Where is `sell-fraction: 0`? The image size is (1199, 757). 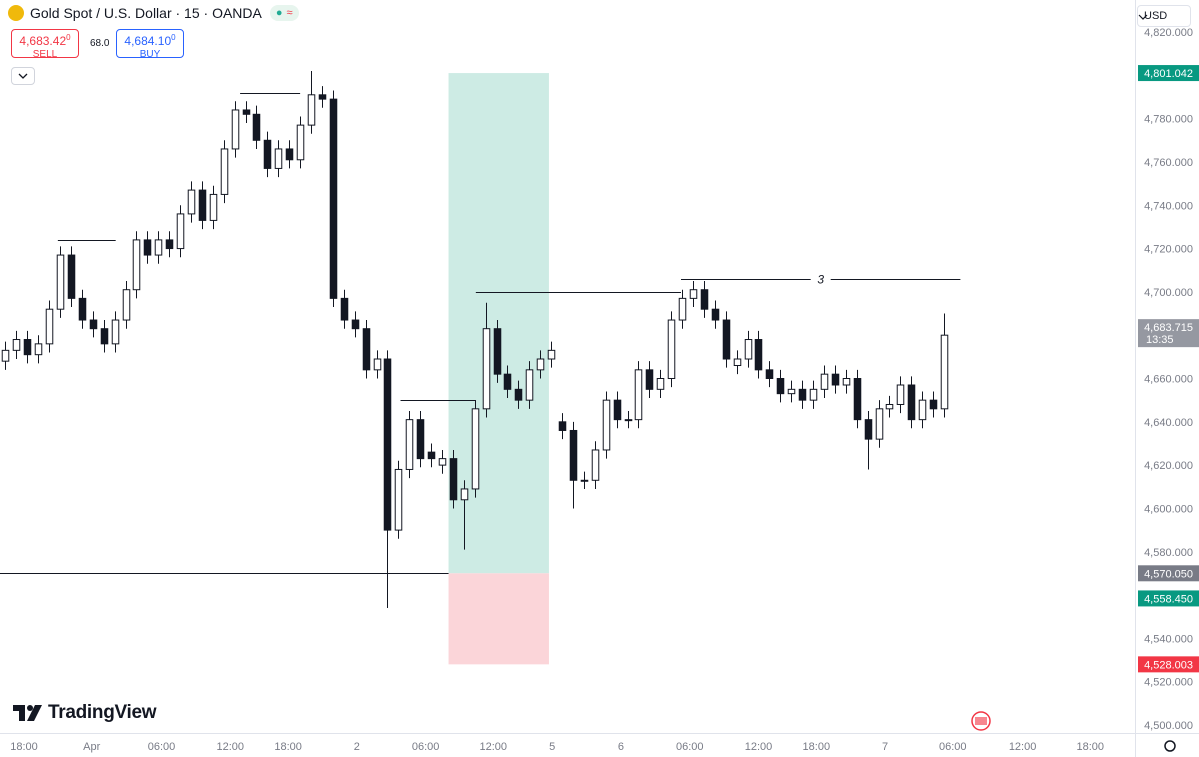
sell-fraction: 0 is located at coordinates (68, 37).